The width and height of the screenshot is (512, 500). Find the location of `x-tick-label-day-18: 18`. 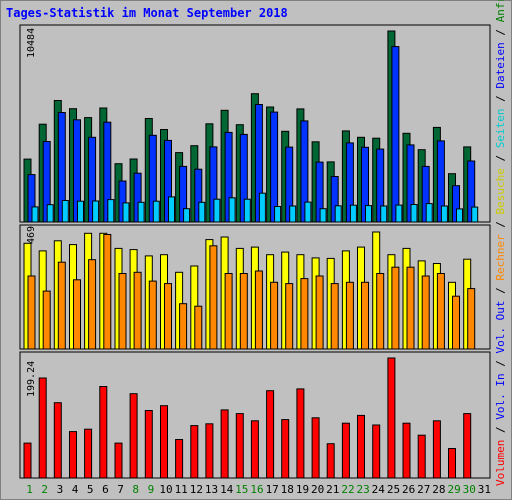

x-tick-label-day-18: 18 is located at coordinates (287, 489).